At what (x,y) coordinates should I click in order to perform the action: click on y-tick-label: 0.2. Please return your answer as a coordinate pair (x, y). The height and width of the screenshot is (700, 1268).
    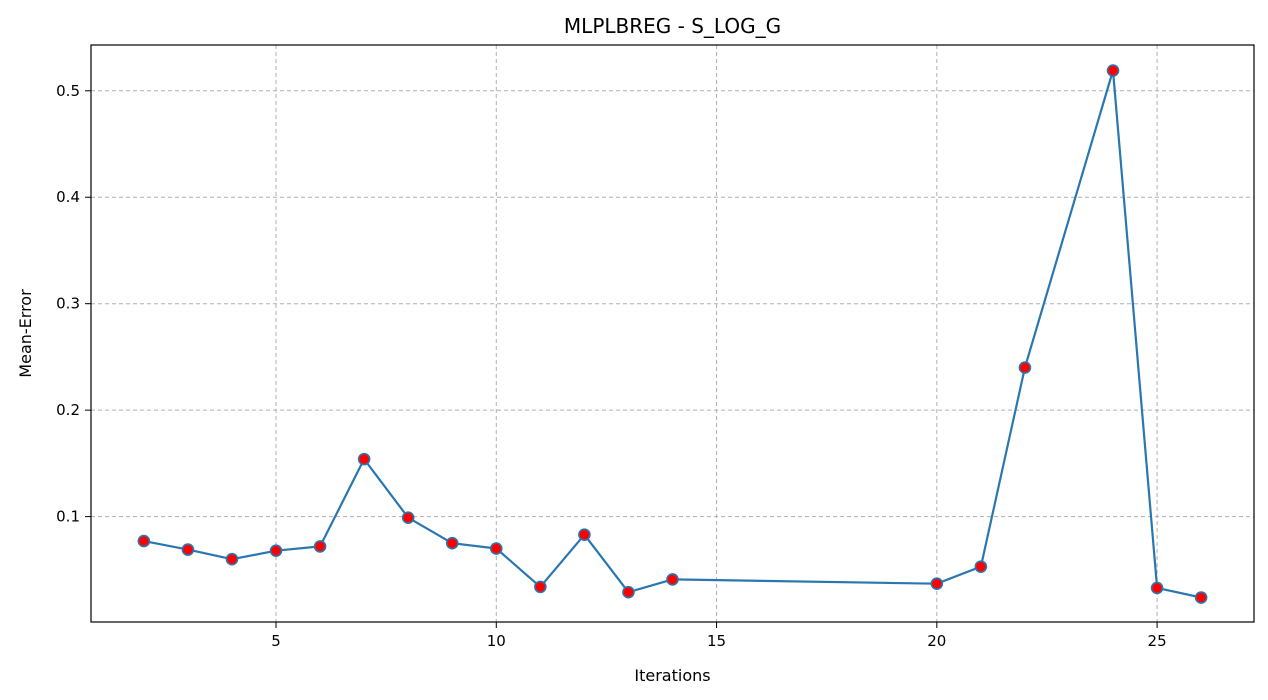
    Looking at the image, I should click on (68, 410).